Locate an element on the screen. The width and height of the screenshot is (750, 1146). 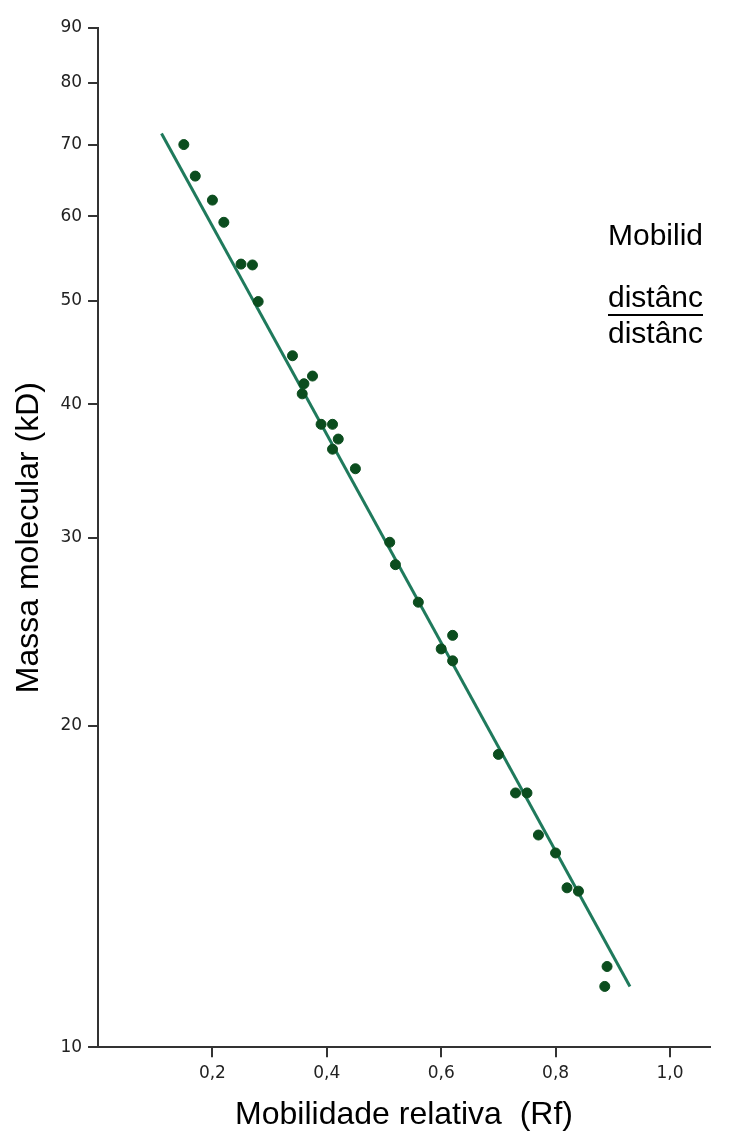
y-tick-label: 30 is located at coordinates (71, 536).